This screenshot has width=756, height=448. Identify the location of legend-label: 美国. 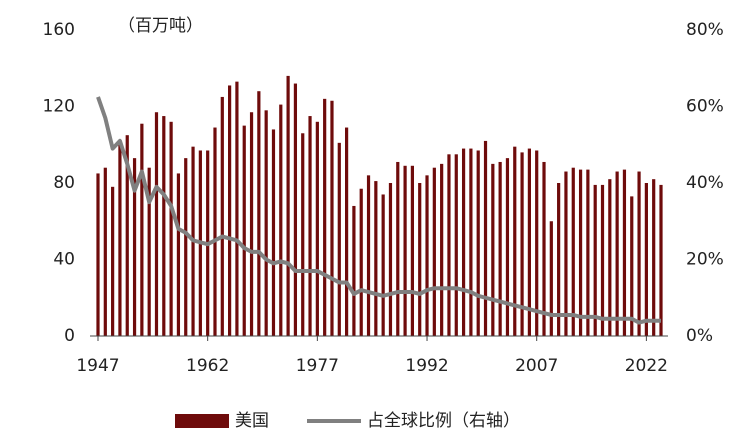
(252, 421).